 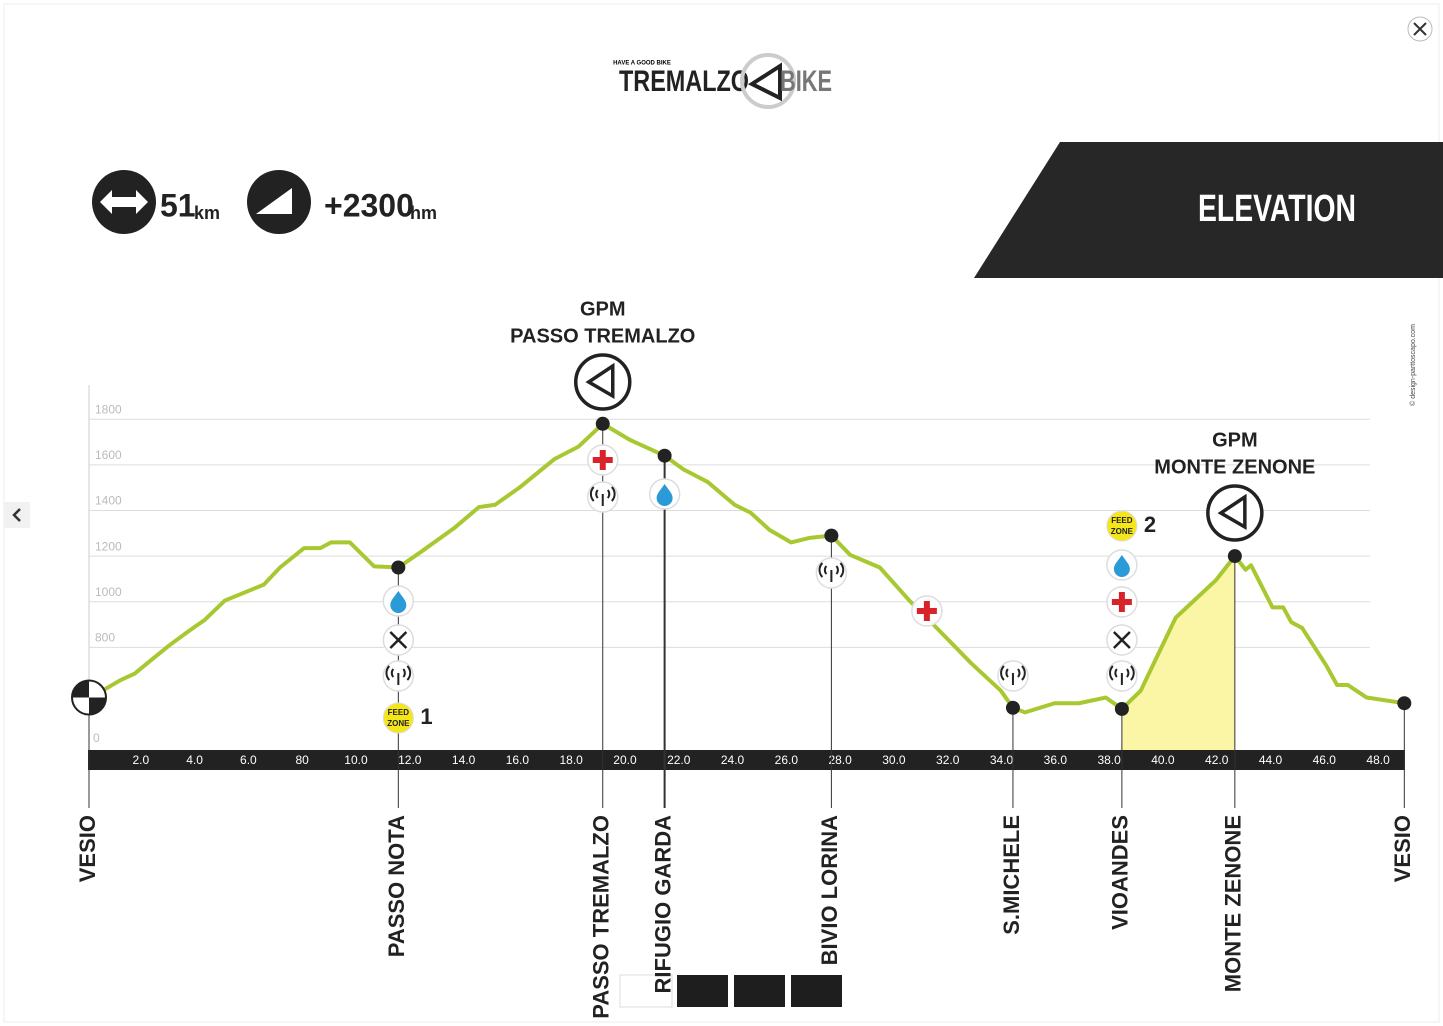 I want to click on y-tick-label: 1000, so click(x=108, y=592).